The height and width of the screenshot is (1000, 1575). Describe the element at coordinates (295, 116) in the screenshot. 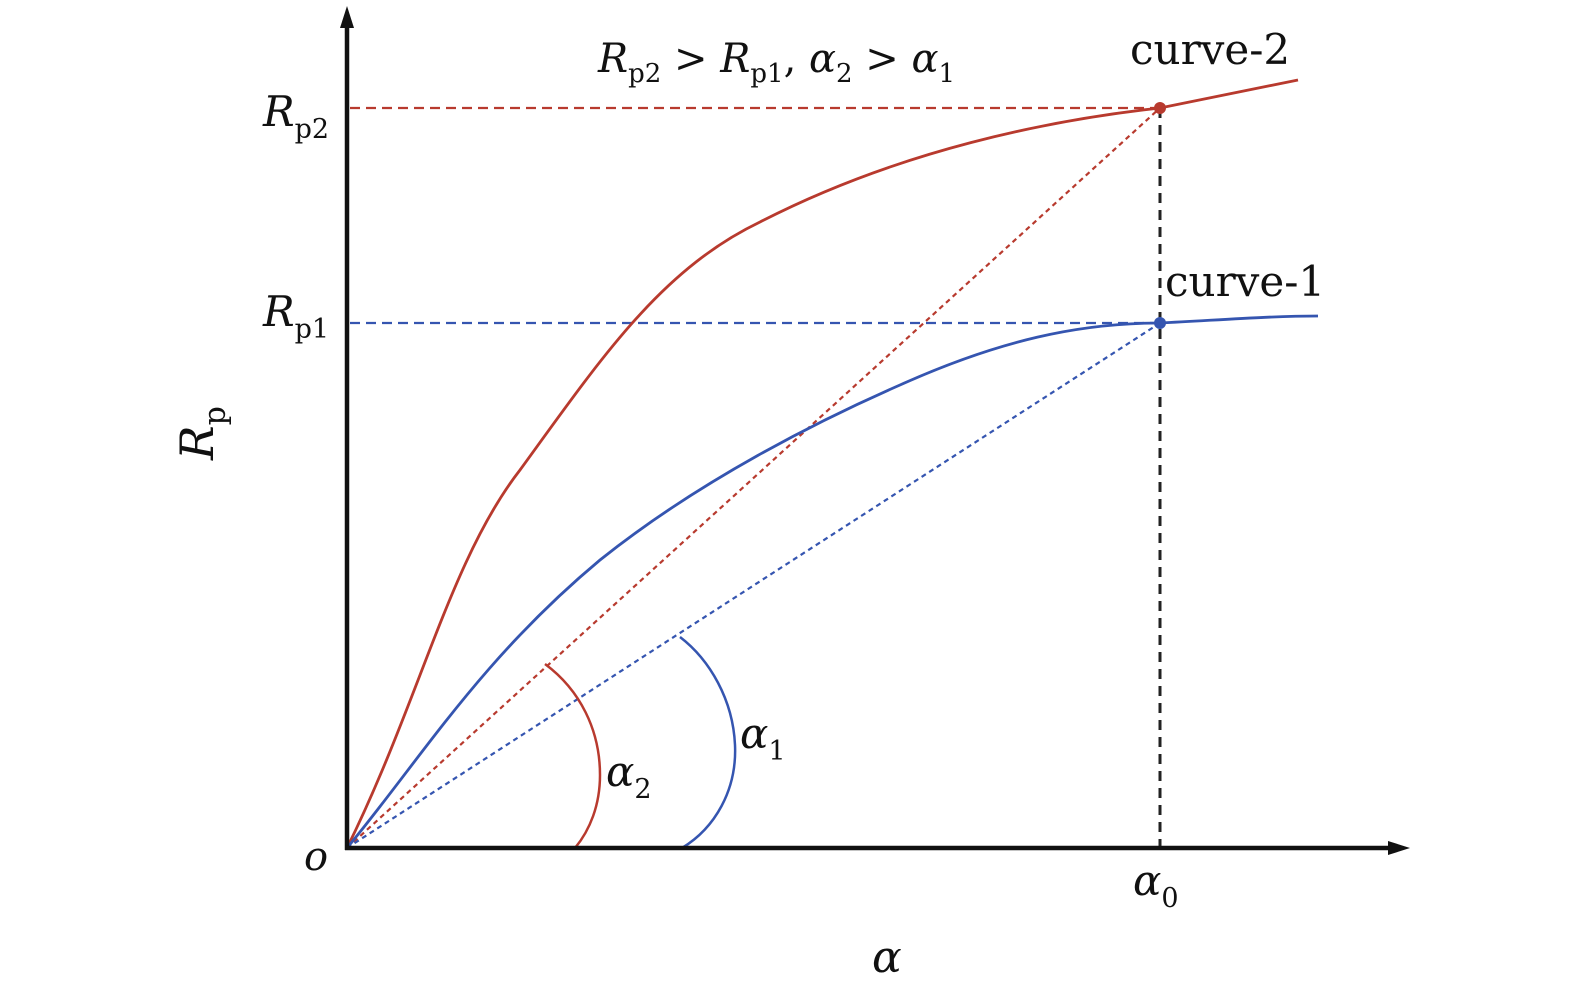

I see `rp2-label: Rp2` at that location.